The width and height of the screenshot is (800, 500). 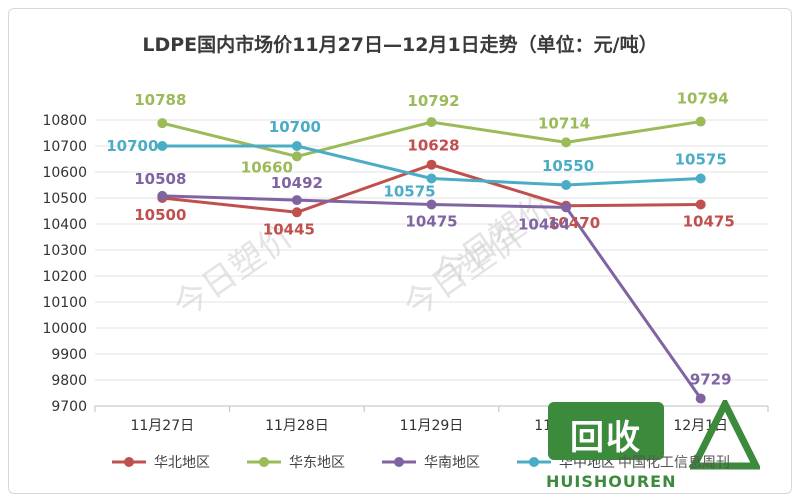 I want to click on data-label: 10794, so click(x=703, y=99).